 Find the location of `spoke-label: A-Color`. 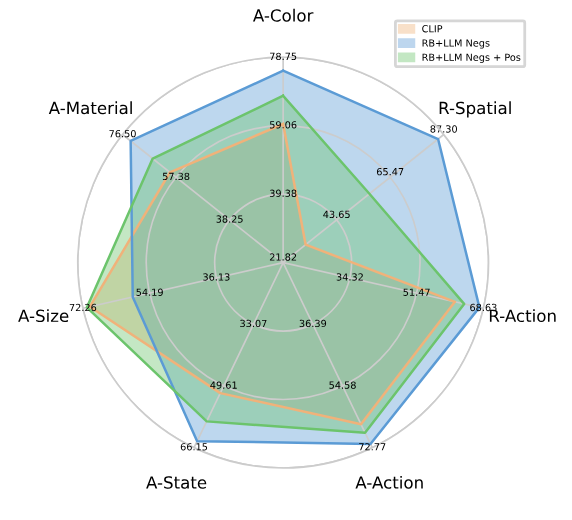

spoke-label: A-Color is located at coordinates (283, 15).